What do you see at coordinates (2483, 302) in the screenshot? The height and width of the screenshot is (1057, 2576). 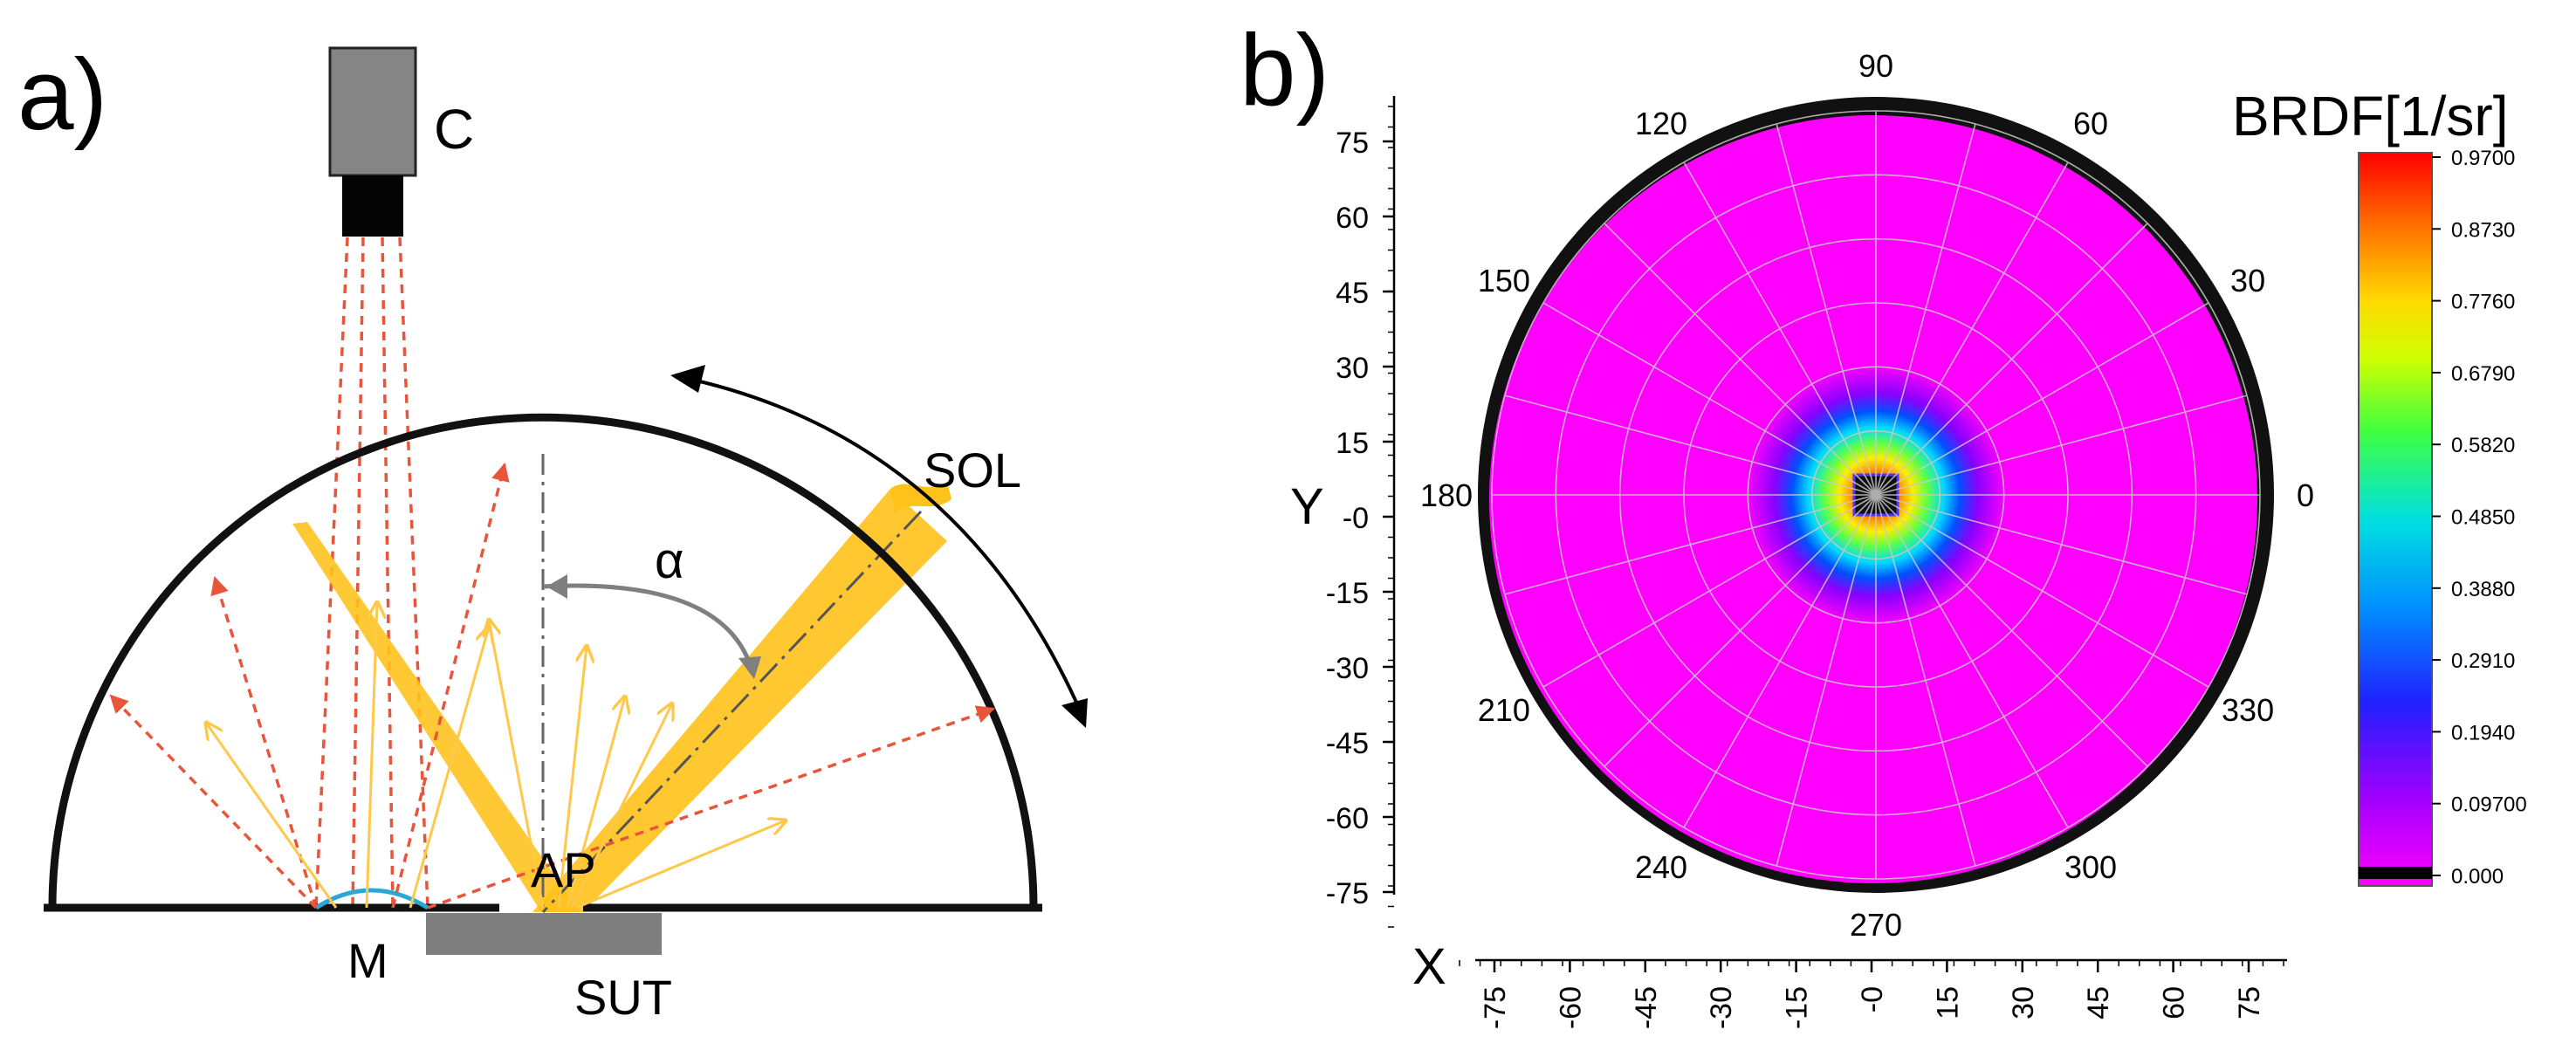 I see `colorbar-tick-label: 0.7760` at bounding box center [2483, 302].